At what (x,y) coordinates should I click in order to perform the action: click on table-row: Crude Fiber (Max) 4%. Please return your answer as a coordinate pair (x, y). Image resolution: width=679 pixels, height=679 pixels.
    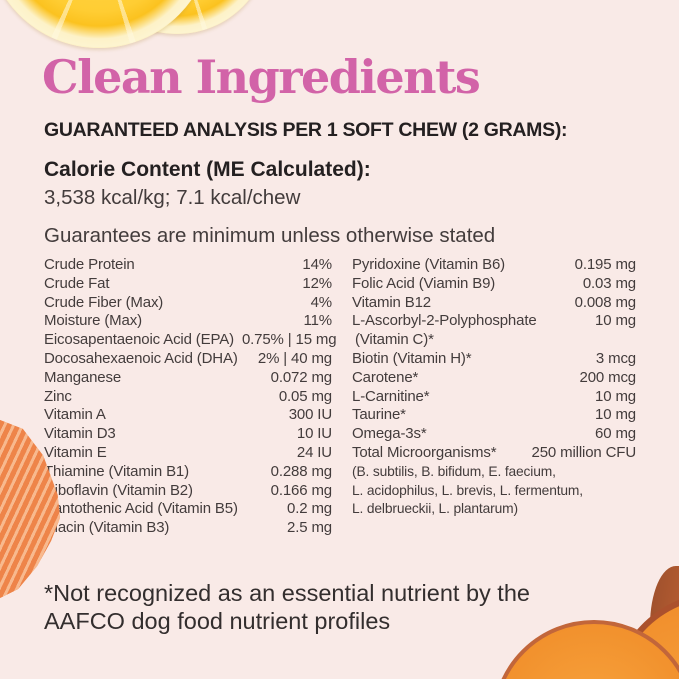
    Looking at the image, I should click on (188, 303).